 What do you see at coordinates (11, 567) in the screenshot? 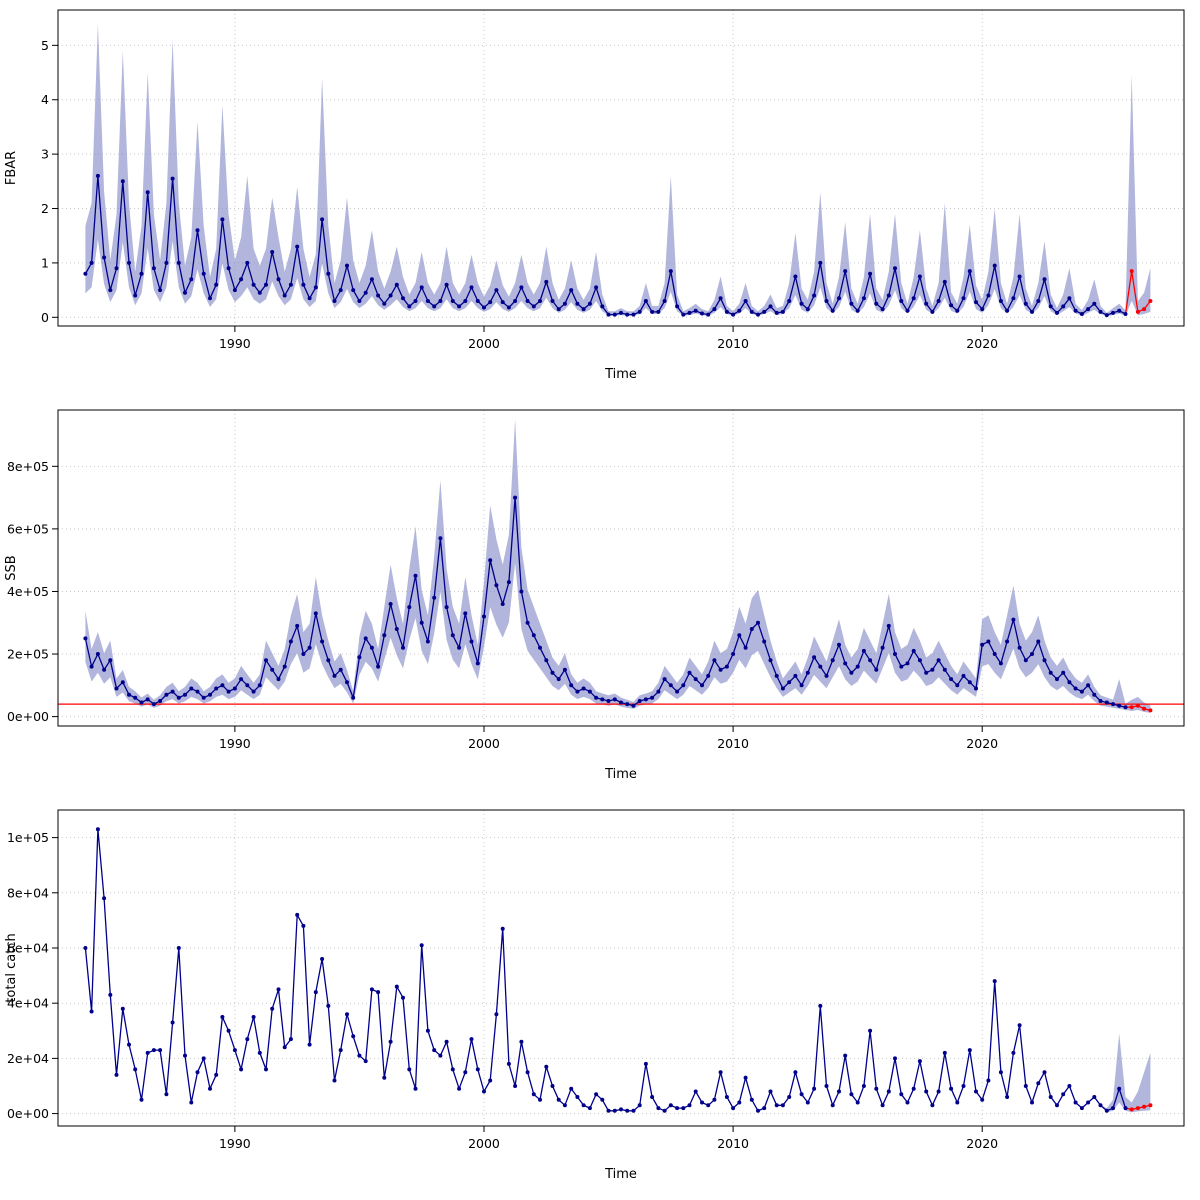
I see `svg-text: SSB` at bounding box center [11, 567].